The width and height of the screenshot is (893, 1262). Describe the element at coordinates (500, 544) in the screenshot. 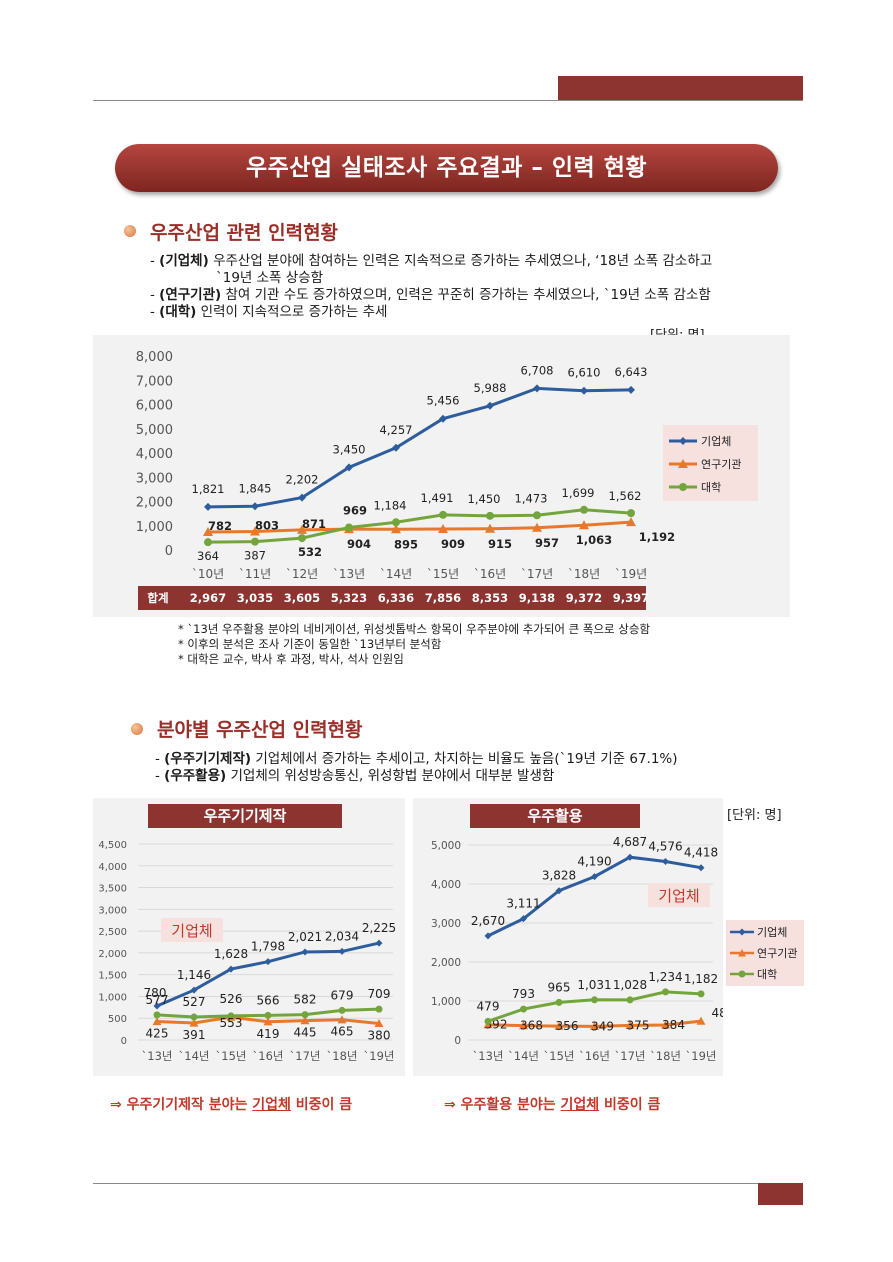

I see `data-label: 915` at that location.